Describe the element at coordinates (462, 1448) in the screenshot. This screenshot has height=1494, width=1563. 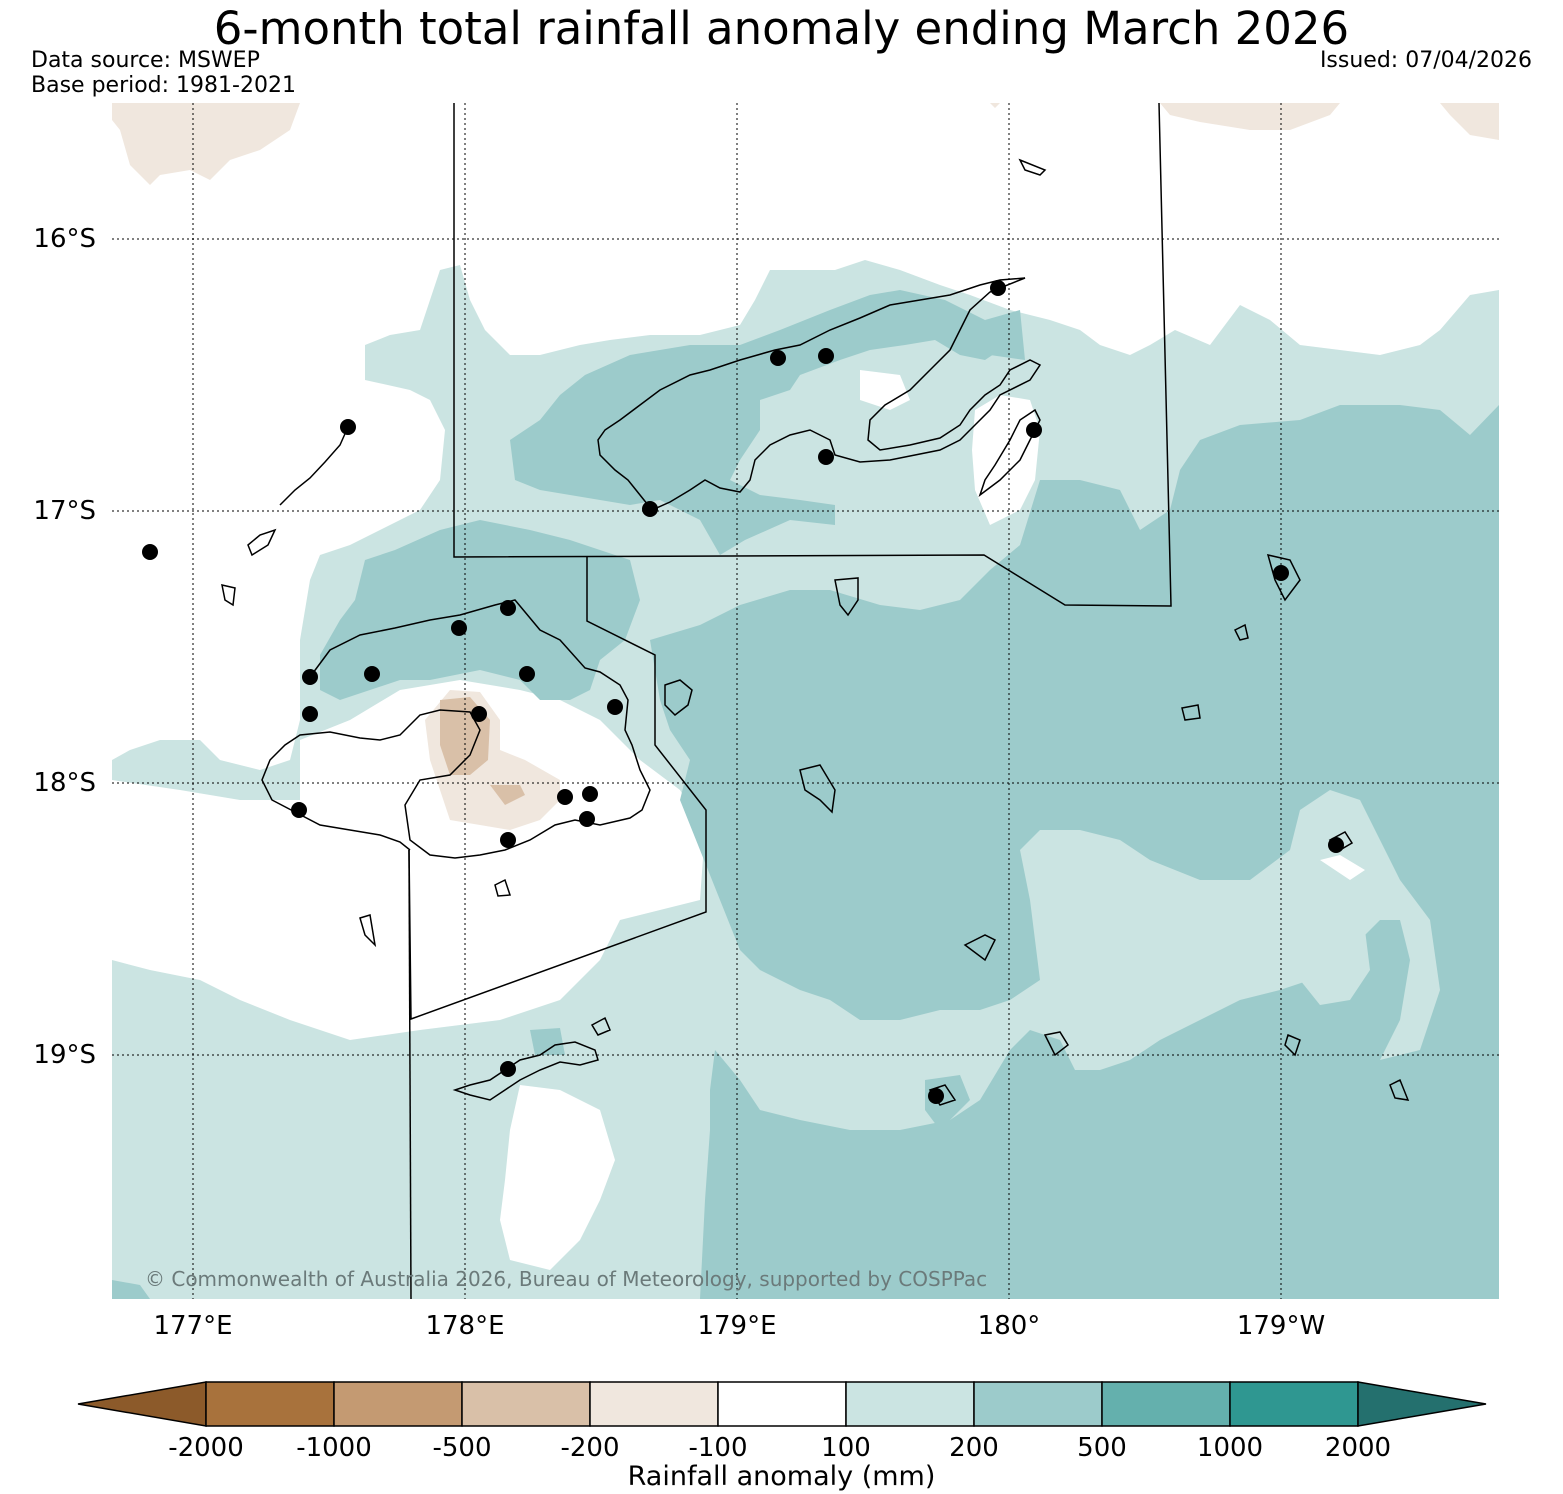
I see `colorbar-tick: -500` at that location.